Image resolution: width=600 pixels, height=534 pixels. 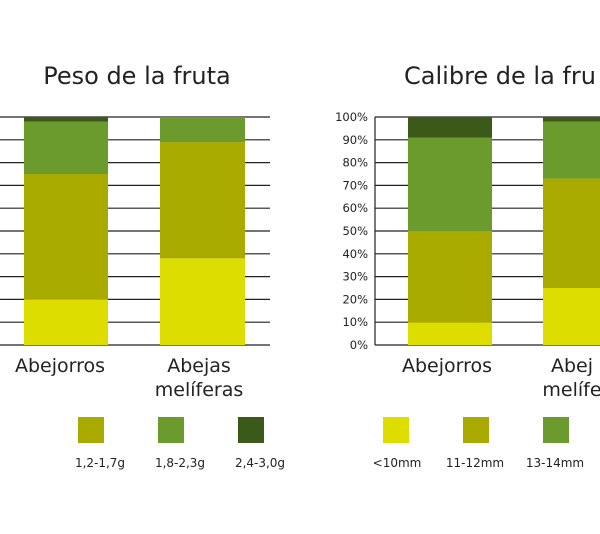 I want to click on category-label: melífe, so click(x=571, y=390).